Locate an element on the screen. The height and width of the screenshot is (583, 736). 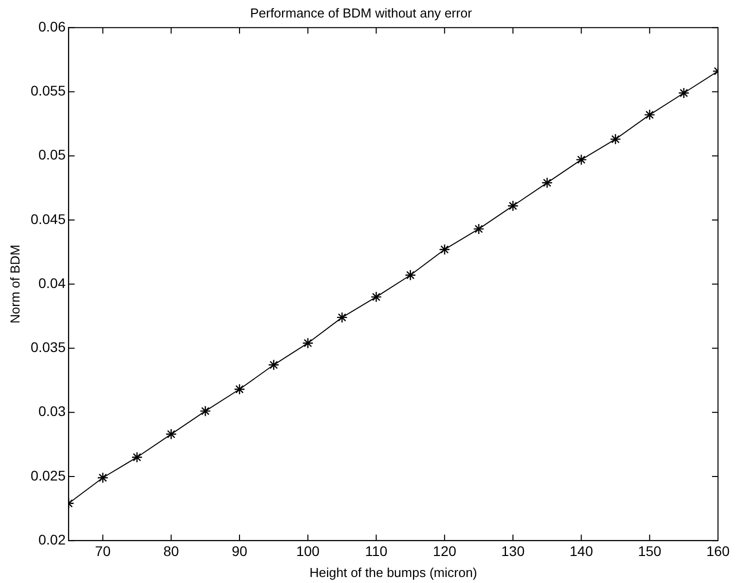
y-tick-label: 0.06 is located at coordinates (52, 26).